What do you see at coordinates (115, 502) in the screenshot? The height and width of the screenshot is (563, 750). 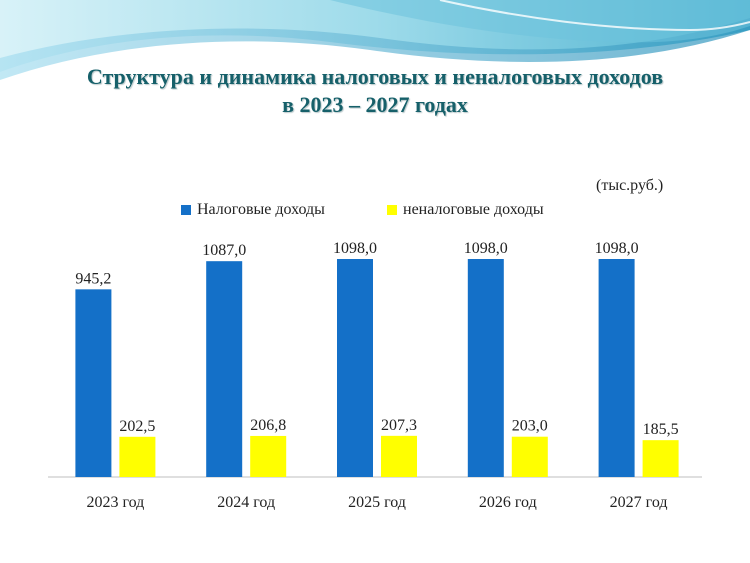 I see `x-tick-label-0: 2023 год` at bounding box center [115, 502].